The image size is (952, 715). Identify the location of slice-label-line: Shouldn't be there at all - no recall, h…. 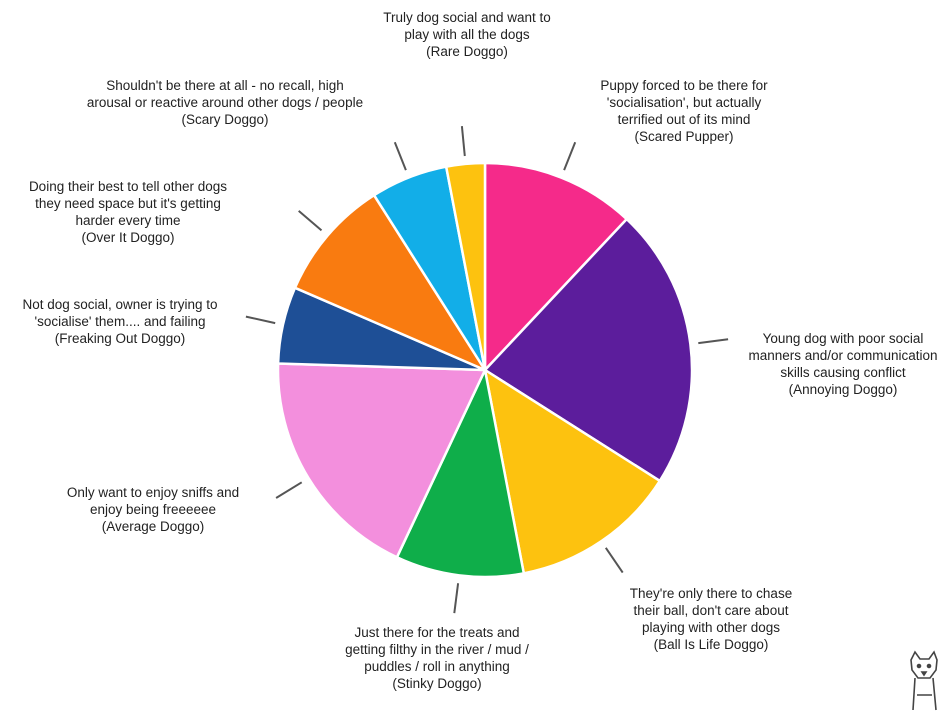
(224, 85).